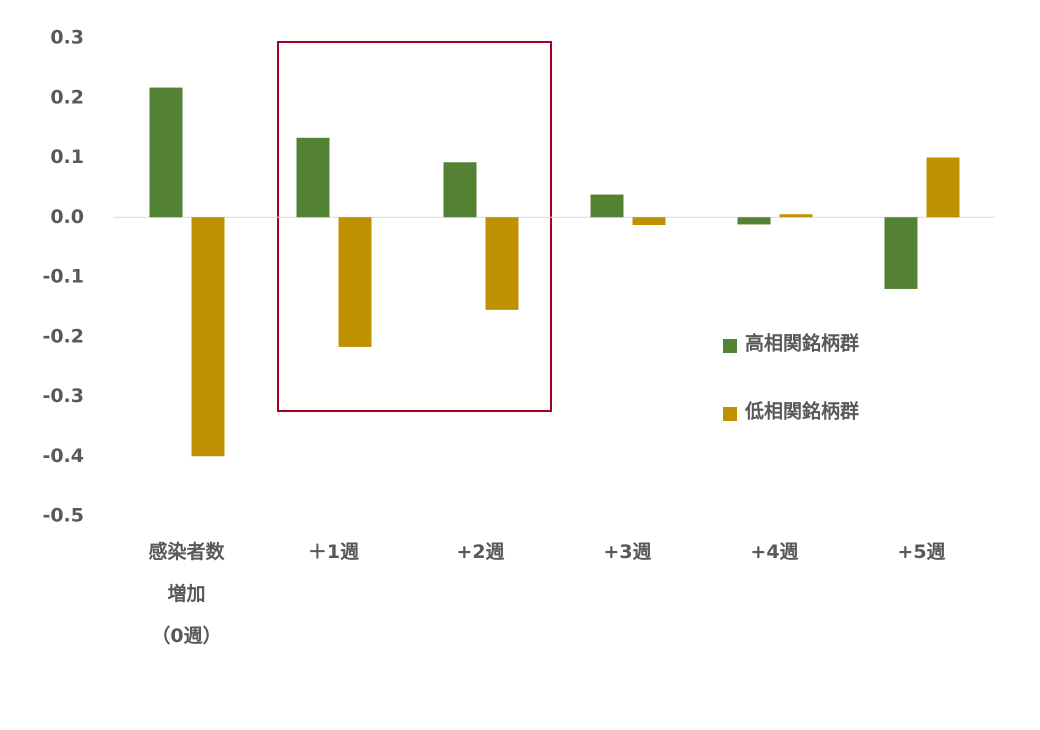 This screenshot has width=1040, height=730. I want to click on y-tick-label: 0.3, so click(67, 38).